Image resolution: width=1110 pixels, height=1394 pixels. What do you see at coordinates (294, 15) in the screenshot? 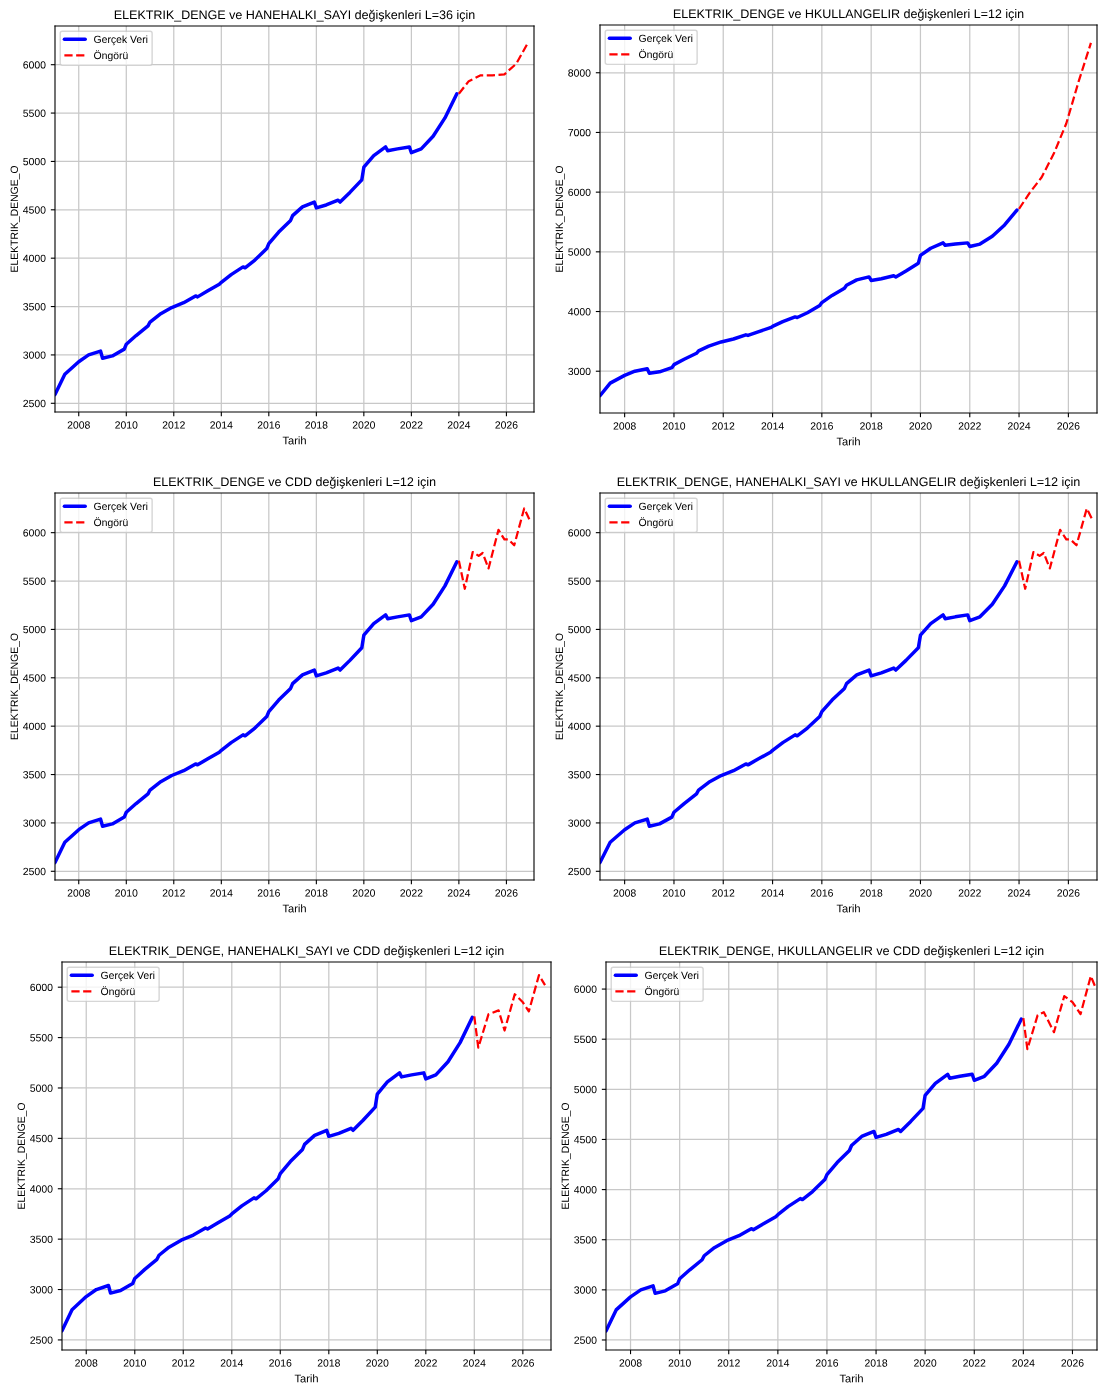
I see `chart-title: ELEKTRIK_DENGE ve HANEHALKI_SAYI değişkenleri L=36 için` at bounding box center [294, 15].